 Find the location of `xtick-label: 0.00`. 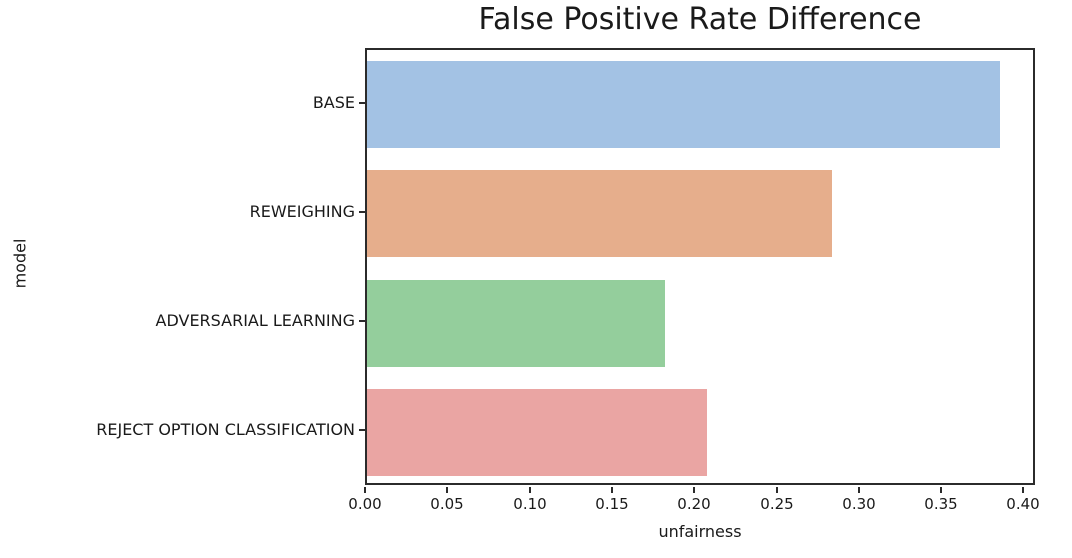

xtick-label: 0.00 is located at coordinates (365, 504).